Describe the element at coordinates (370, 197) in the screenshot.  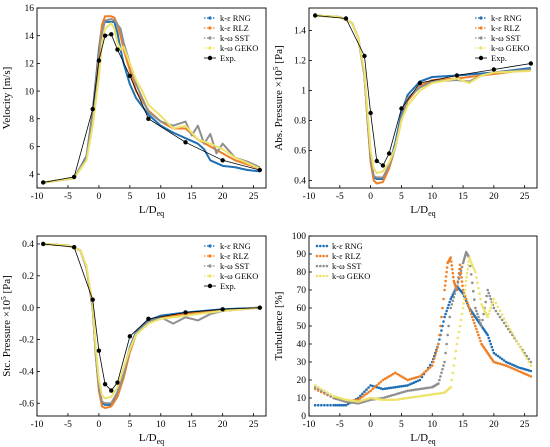
I see `x-tick-label: 0` at that location.